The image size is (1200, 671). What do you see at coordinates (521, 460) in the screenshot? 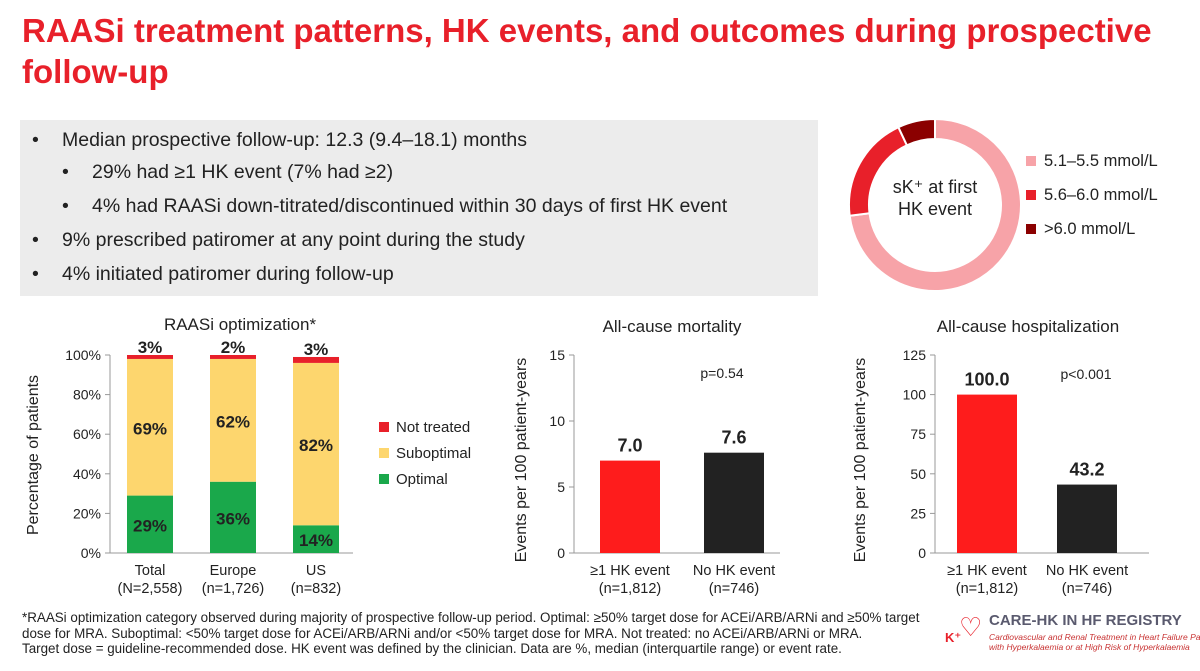
I see `mortality-y-axis-label: Events per 100 patient-years` at bounding box center [521, 460].